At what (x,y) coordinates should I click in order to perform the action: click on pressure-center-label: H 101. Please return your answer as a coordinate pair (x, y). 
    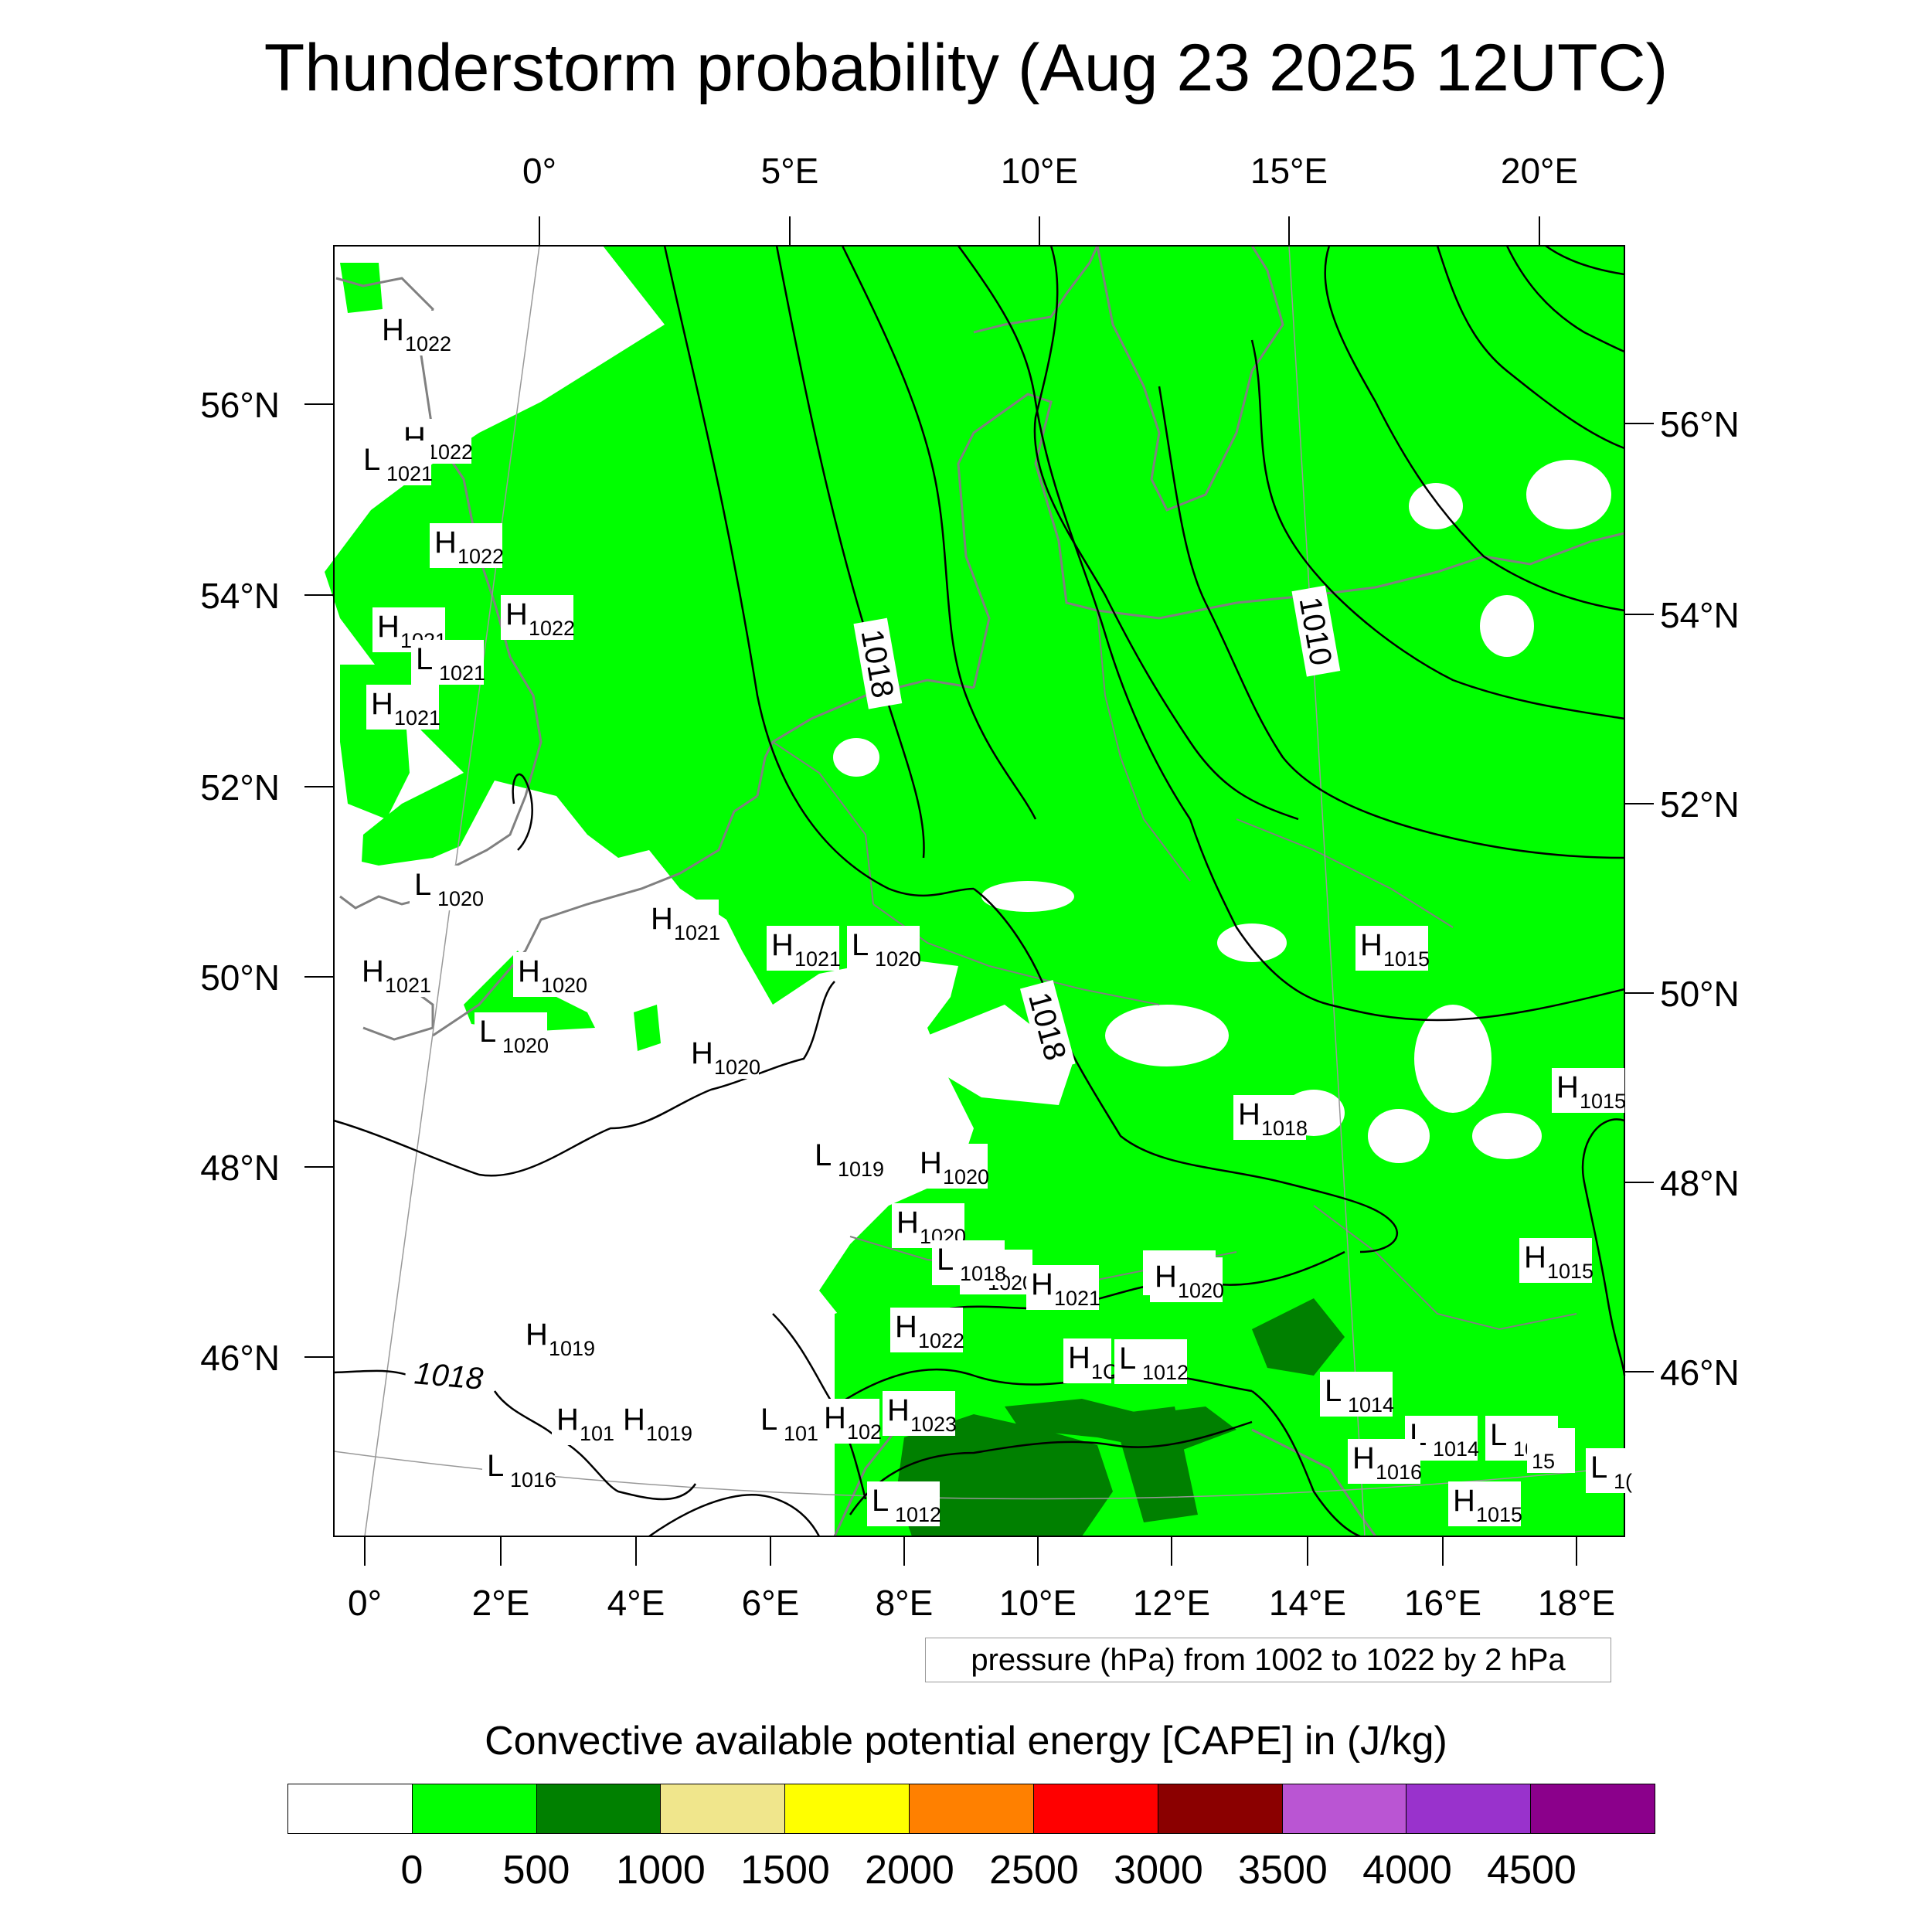
    Looking at the image, I should click on (583, 1423).